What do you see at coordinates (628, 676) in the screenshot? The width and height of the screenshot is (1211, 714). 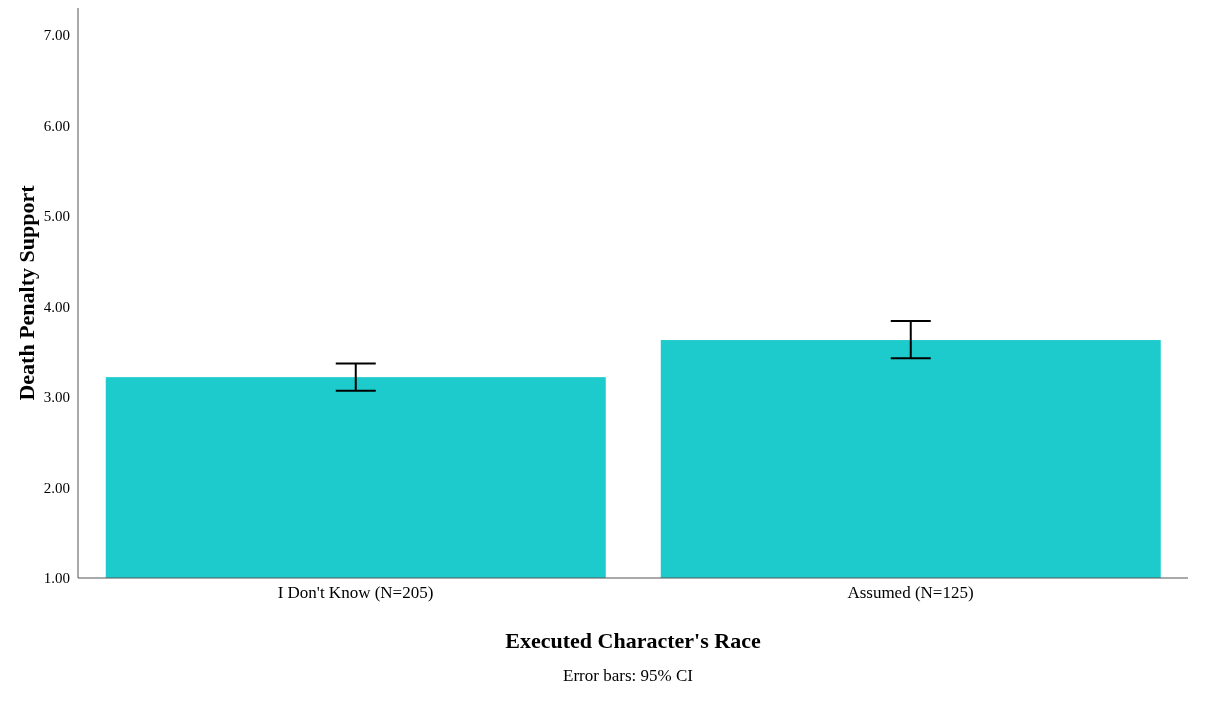 I see `text: Error bars: 95% CI` at bounding box center [628, 676].